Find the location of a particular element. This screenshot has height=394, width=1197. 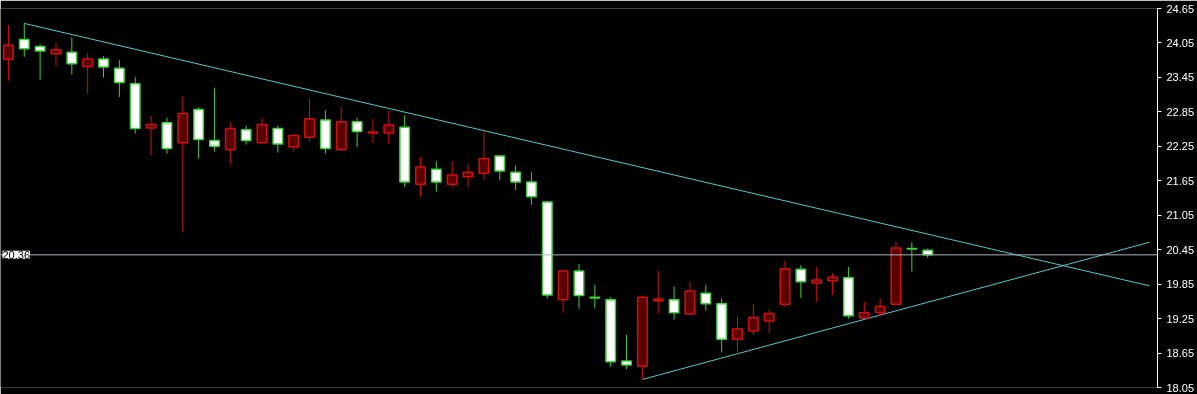

y-tick-label: 23.45 is located at coordinates (1180, 77).